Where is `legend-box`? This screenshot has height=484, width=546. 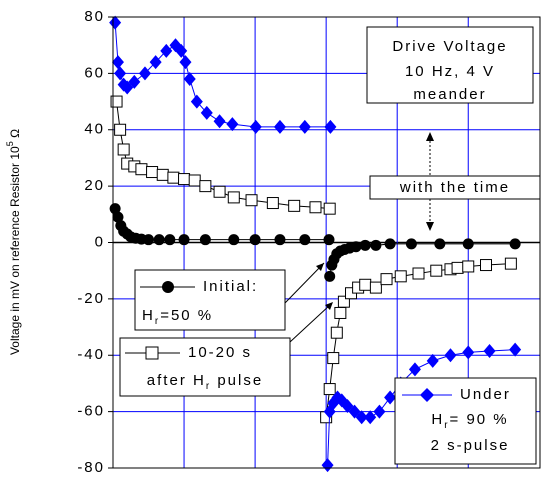
legend-box is located at coordinates (465, 421).